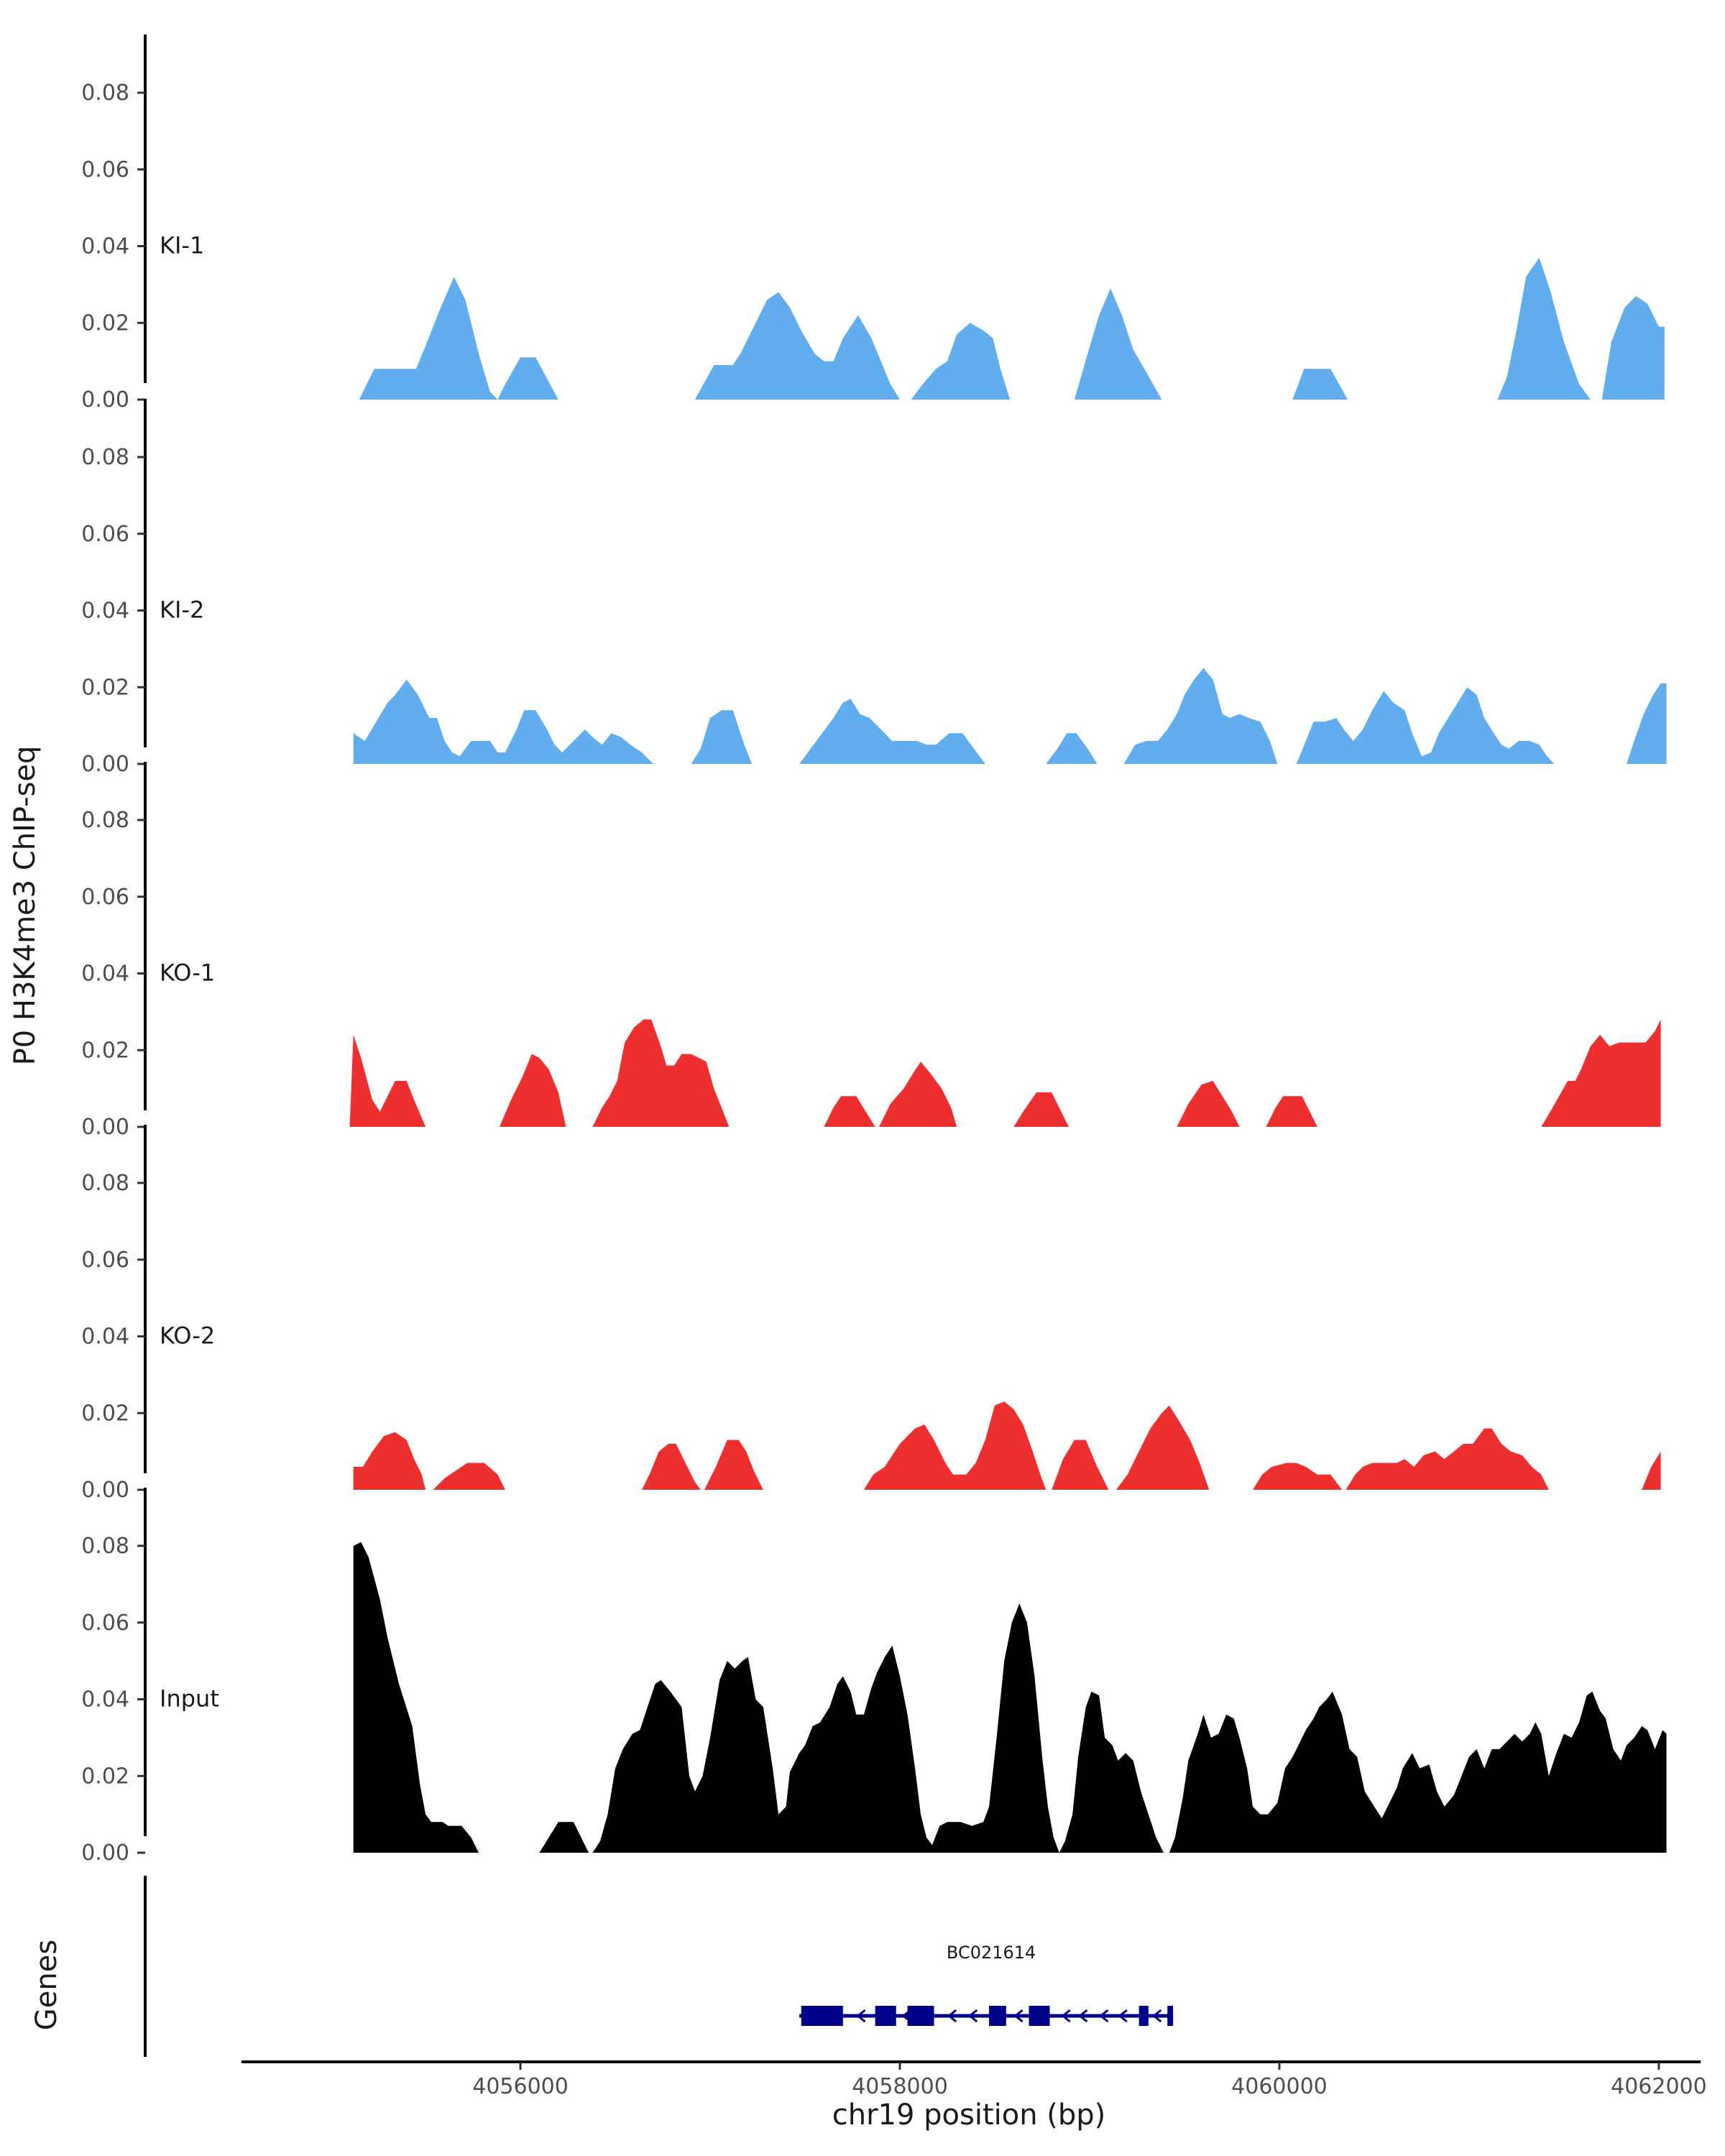  Describe the element at coordinates (105, 1491) in the screenshot. I see `y-tick-label-ko-2-0-00: 0.00` at that location.